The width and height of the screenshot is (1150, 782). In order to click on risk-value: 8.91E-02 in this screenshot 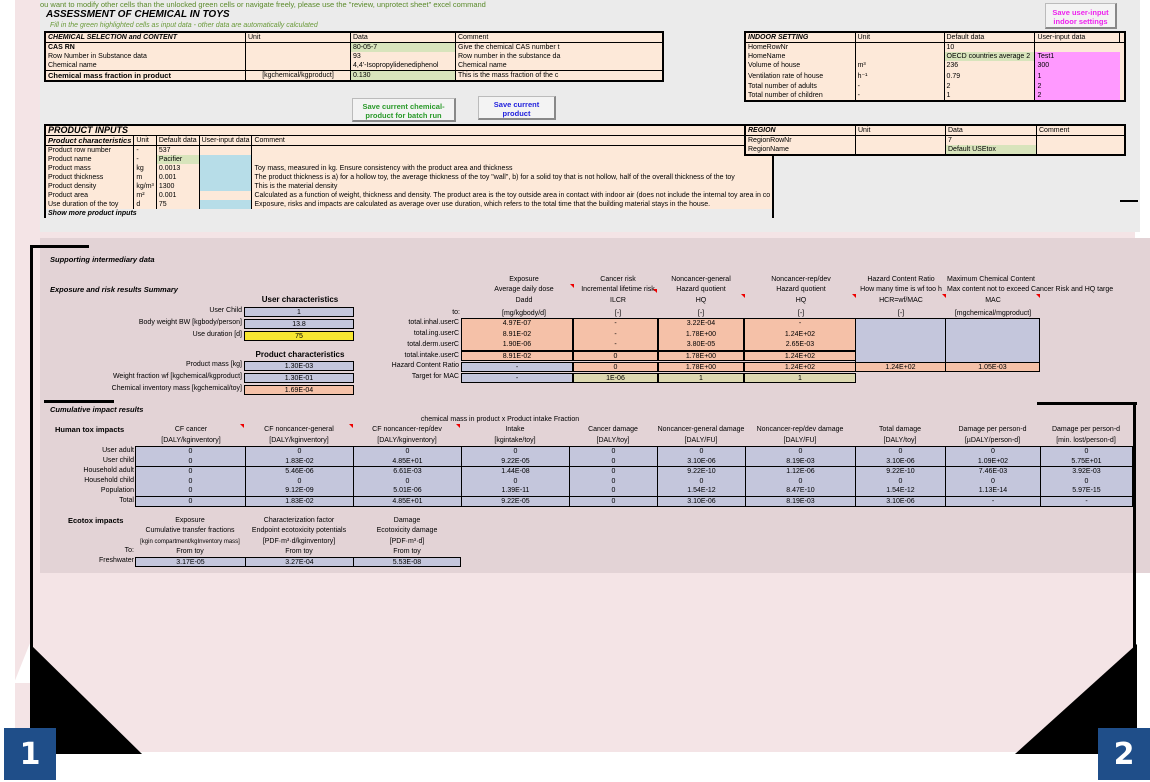, I will do `click(517, 334)`.